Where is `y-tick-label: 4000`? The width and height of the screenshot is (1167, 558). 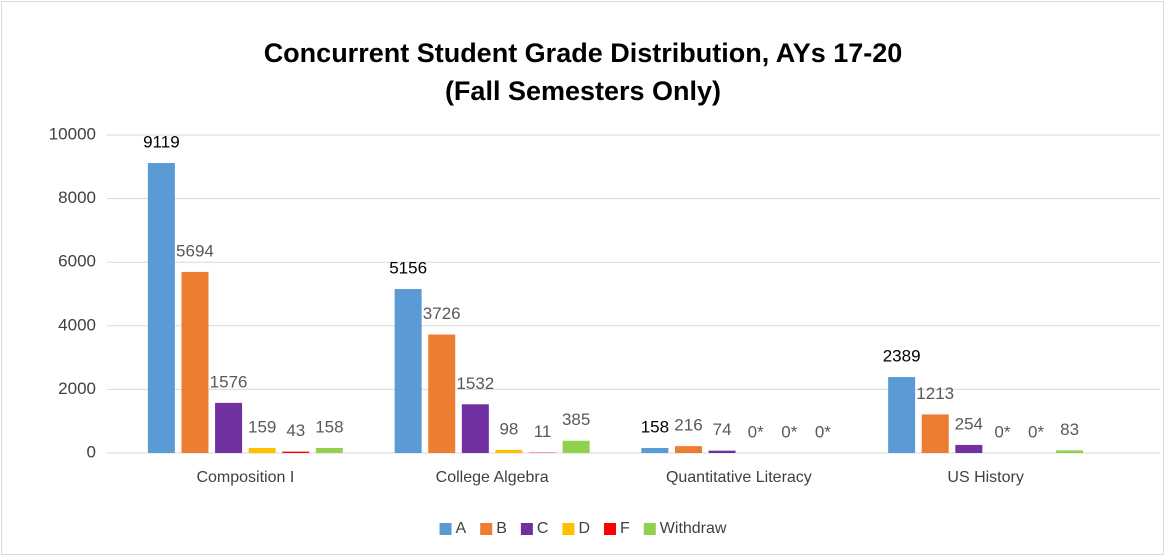 y-tick-label: 4000 is located at coordinates (77, 324).